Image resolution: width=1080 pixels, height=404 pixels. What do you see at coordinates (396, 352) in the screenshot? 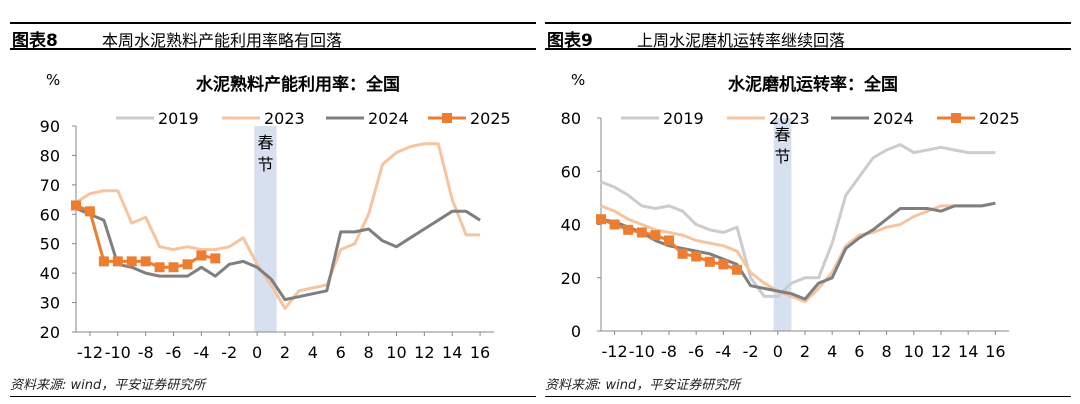
I see `x-tick-label: 10` at bounding box center [396, 352].